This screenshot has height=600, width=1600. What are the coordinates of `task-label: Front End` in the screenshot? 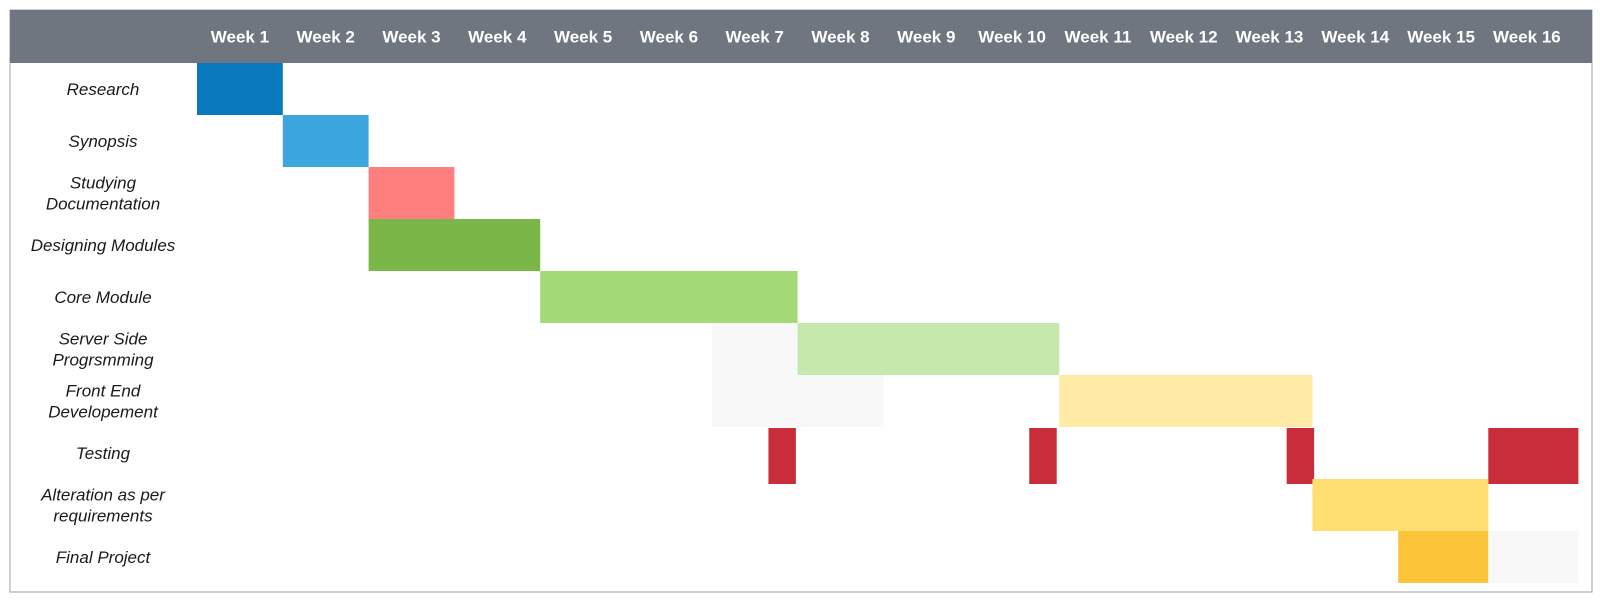 It's located at (103, 391).